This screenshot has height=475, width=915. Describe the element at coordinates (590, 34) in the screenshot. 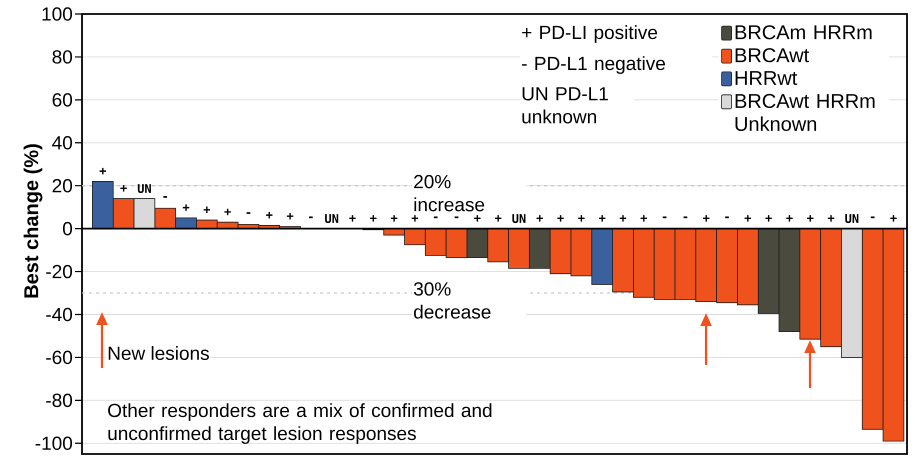

I see `annotation: + PD-LI positive` at that location.